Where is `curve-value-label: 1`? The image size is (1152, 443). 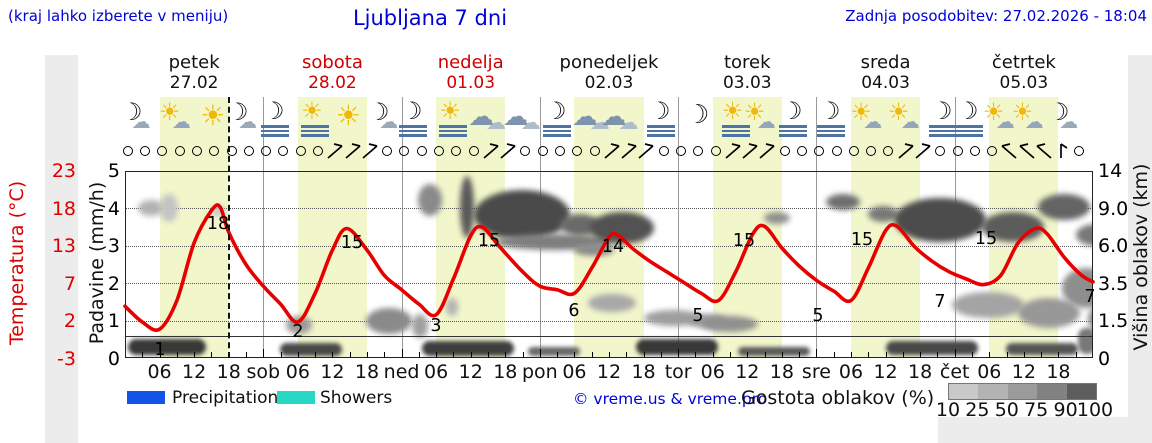
curve-value-label: 1 is located at coordinates (160, 350).